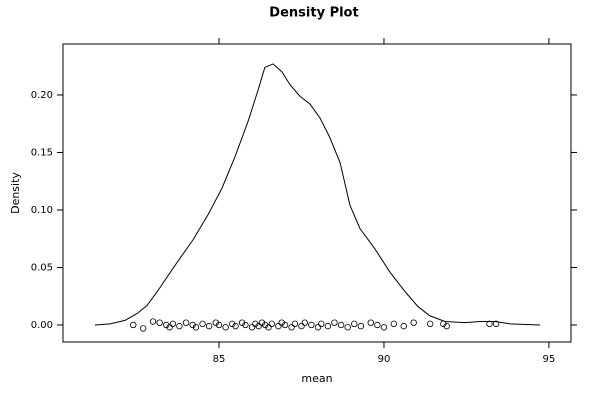  Describe the element at coordinates (15, 193) in the screenshot. I see `y-axis-label: Density` at that location.